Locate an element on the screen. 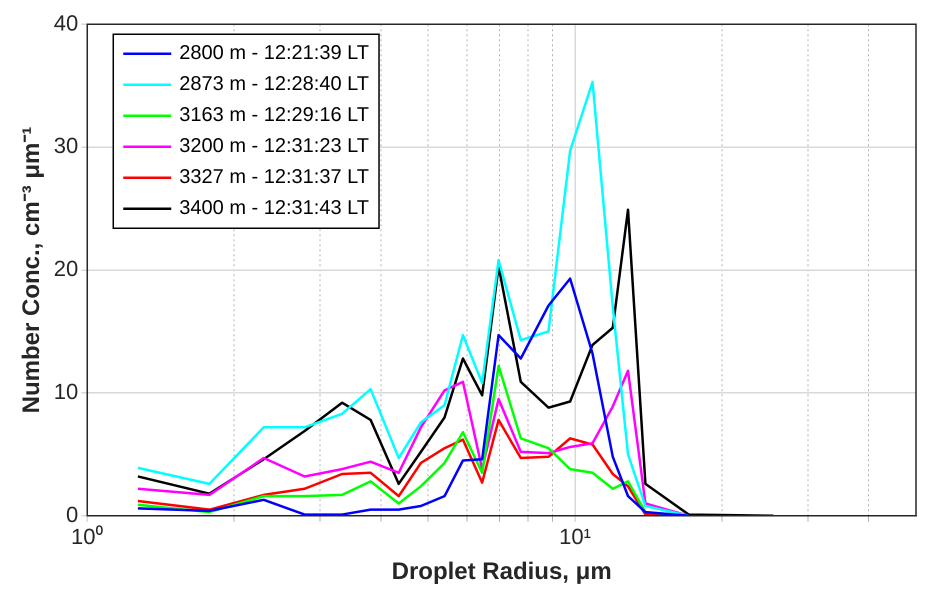 The width and height of the screenshot is (928, 603). y-tick-label: 30 is located at coordinates (66, 145).